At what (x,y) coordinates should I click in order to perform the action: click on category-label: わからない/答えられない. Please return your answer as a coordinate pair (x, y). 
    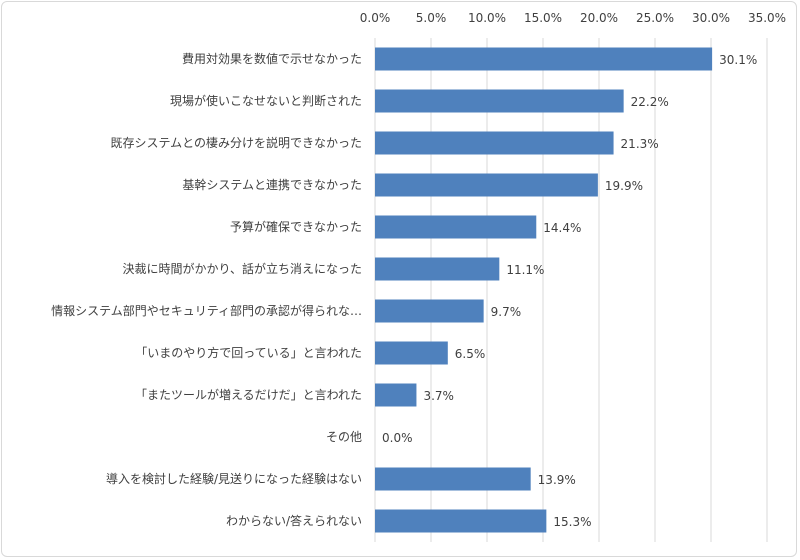
    Looking at the image, I should click on (294, 520).